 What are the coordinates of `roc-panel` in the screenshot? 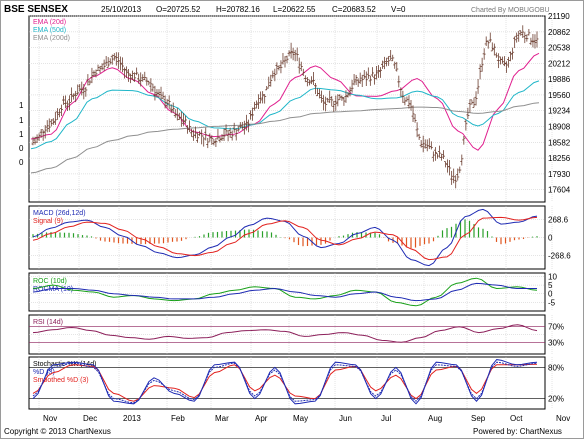 It's located at (287, 292).